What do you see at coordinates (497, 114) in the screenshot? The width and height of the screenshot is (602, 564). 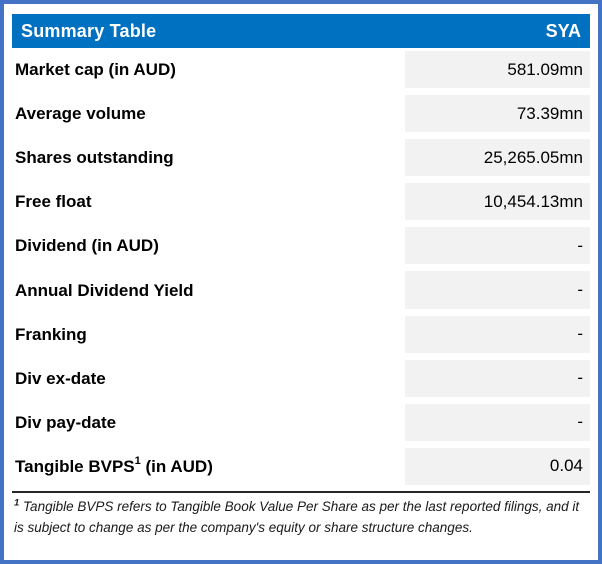 I see `row-value-cell: 73.39mn` at bounding box center [497, 114].